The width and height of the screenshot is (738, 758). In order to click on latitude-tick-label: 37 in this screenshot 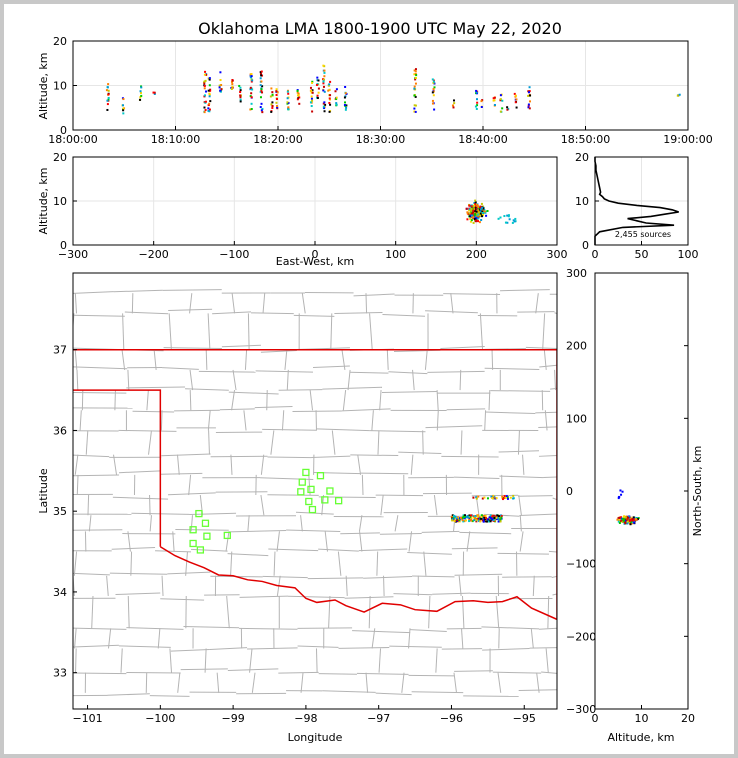, I will do `click(60, 350)`.